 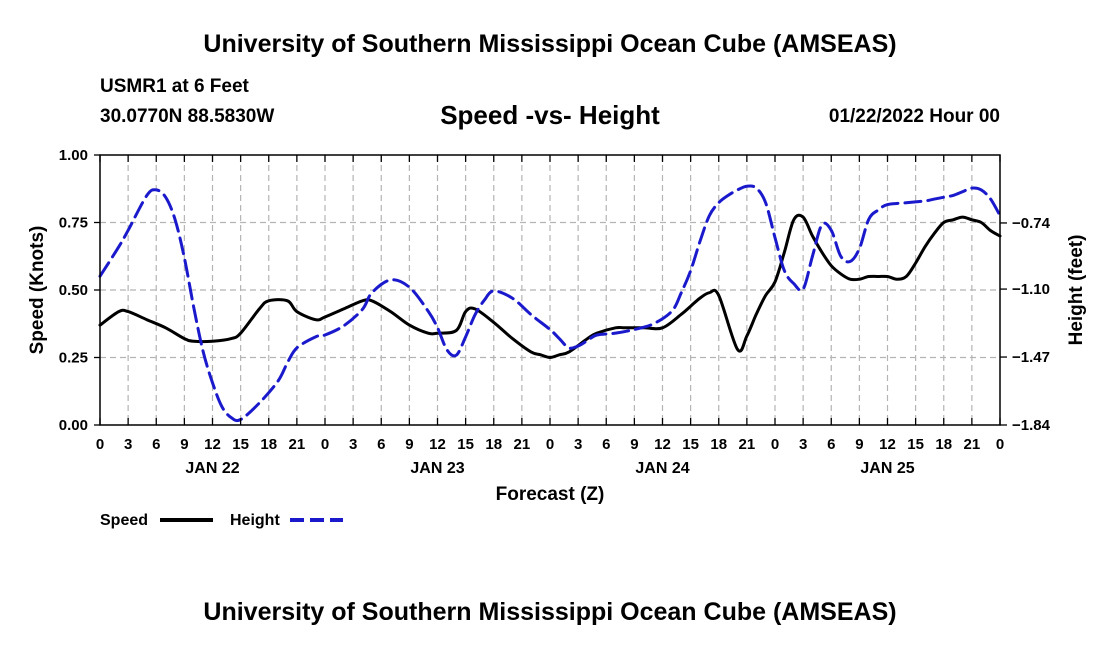 What do you see at coordinates (550, 115) in the screenshot?
I see `chart-title: Speed -vs- Height` at bounding box center [550, 115].